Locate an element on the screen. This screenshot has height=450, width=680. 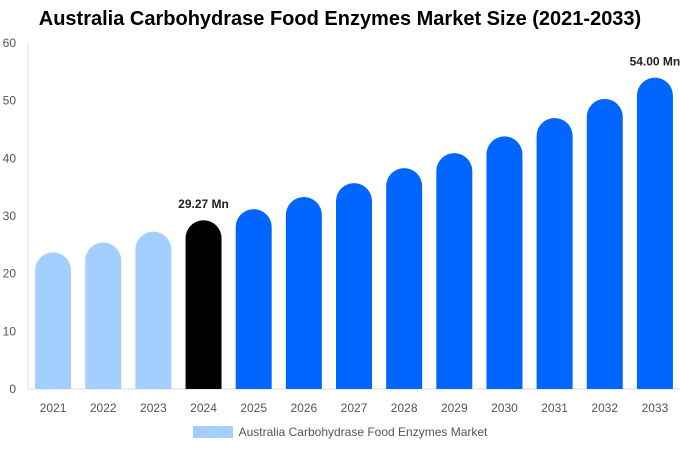
y-tick-label: 40 is located at coordinates (10, 158).